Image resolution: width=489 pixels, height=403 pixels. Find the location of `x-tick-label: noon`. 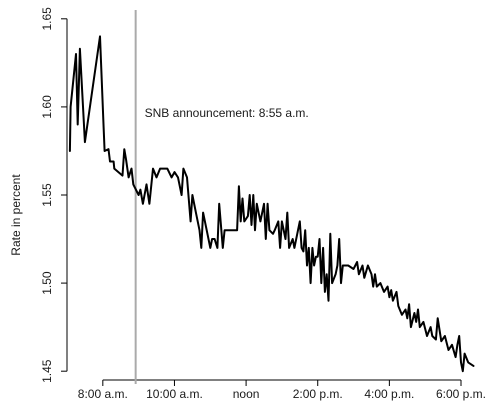

x-tick-label: noon is located at coordinates (246, 394).